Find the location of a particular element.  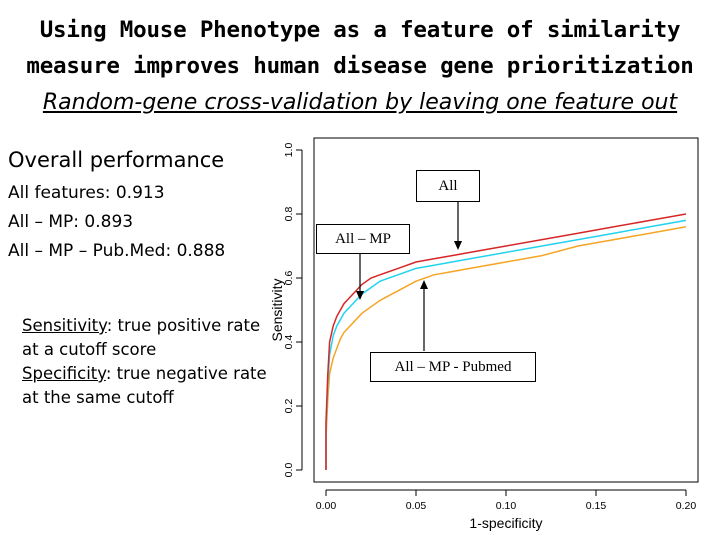

y-tick-label: 0.0 is located at coordinates (289, 470).